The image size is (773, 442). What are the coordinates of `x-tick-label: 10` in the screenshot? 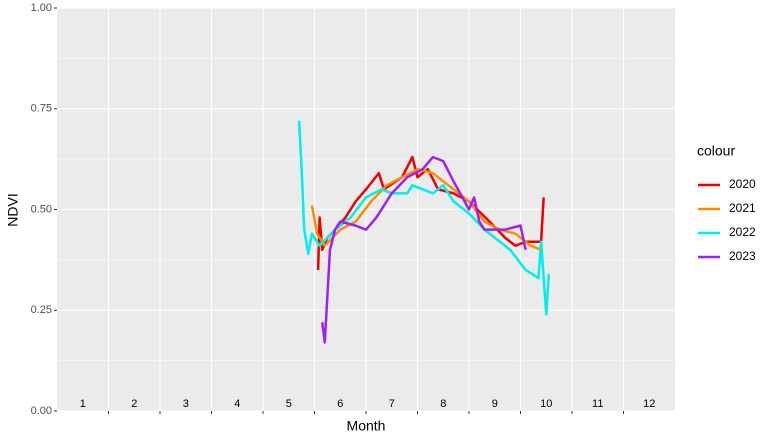 It's located at (546, 404).